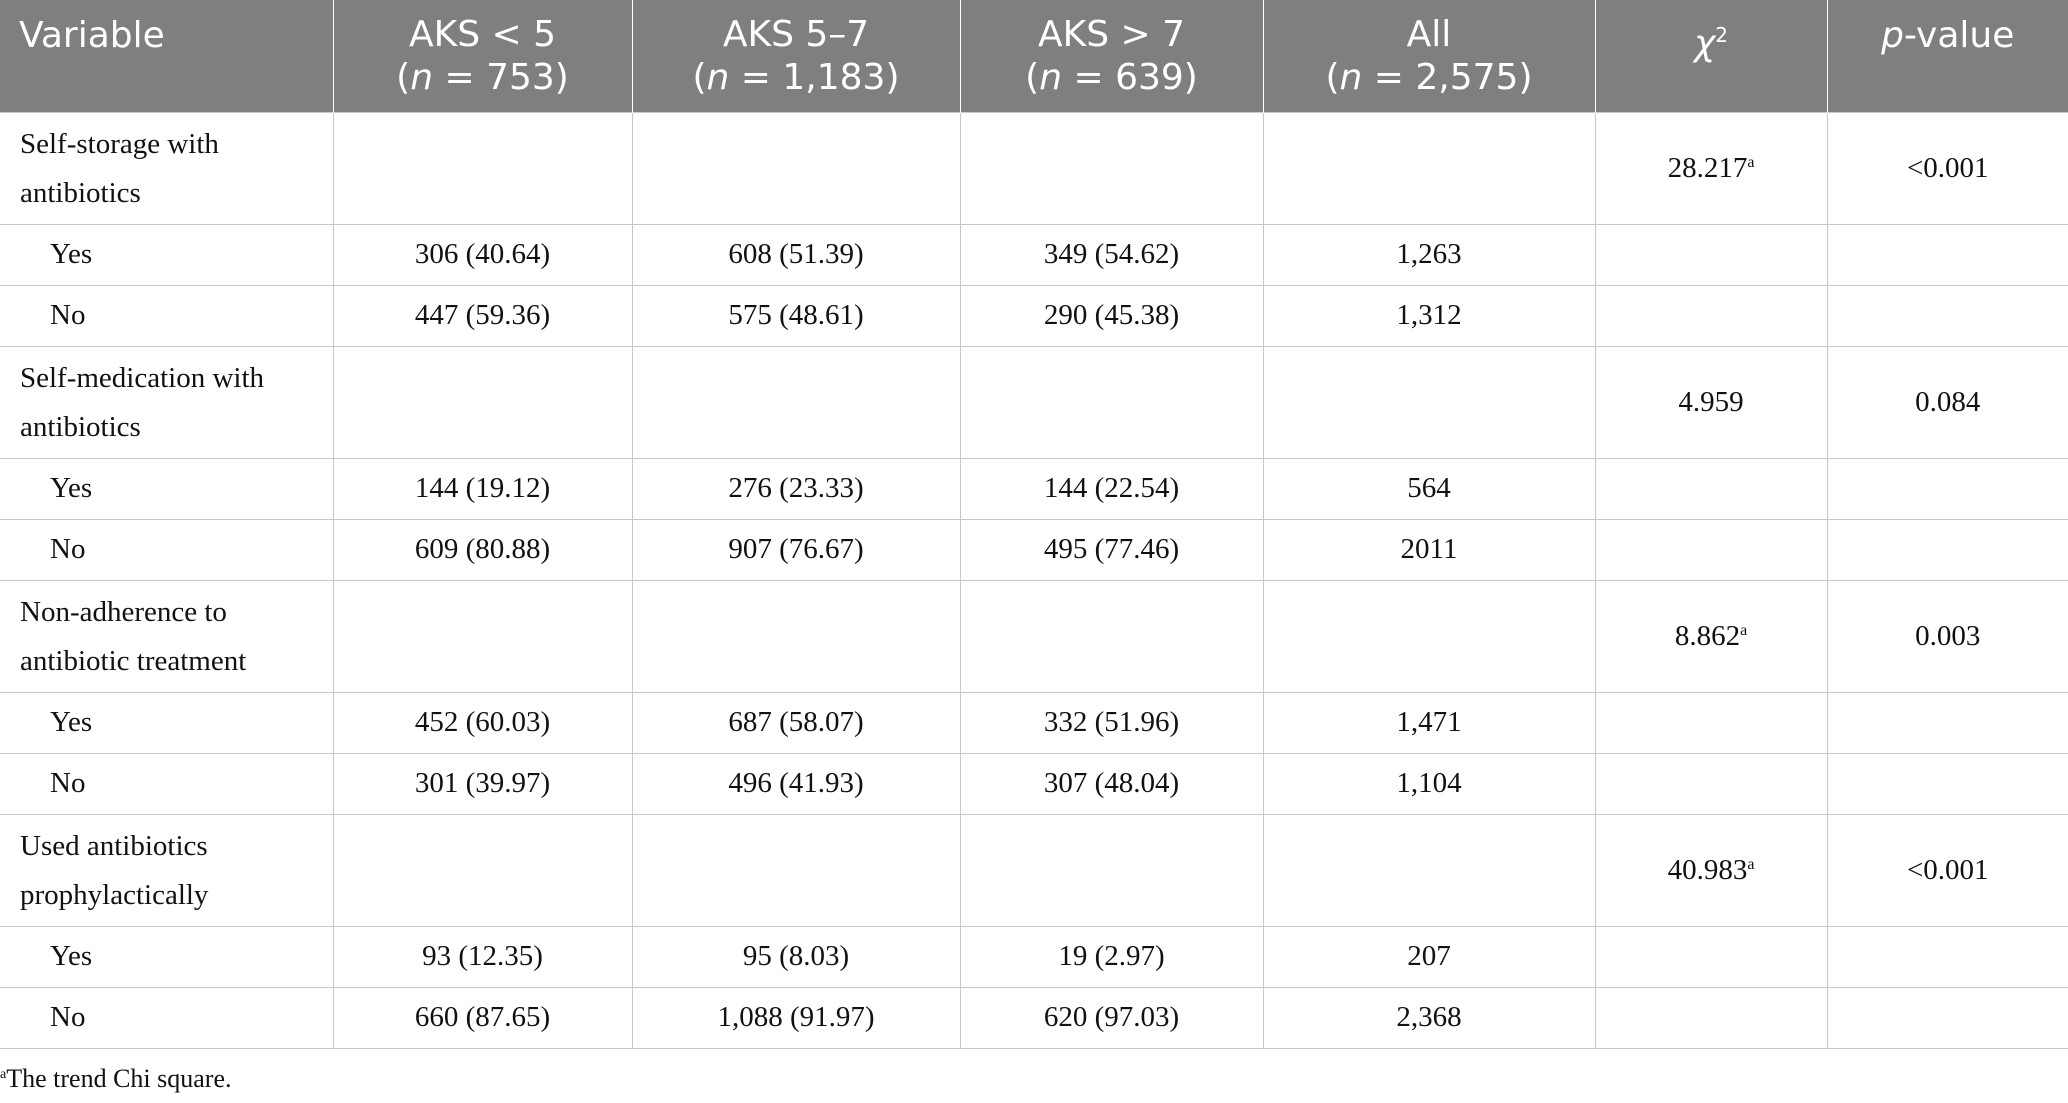 This screenshot has height=1103, width=2068. Describe the element at coordinates (1429, 1017) in the screenshot. I see `cell-all: 2,368` at that location.